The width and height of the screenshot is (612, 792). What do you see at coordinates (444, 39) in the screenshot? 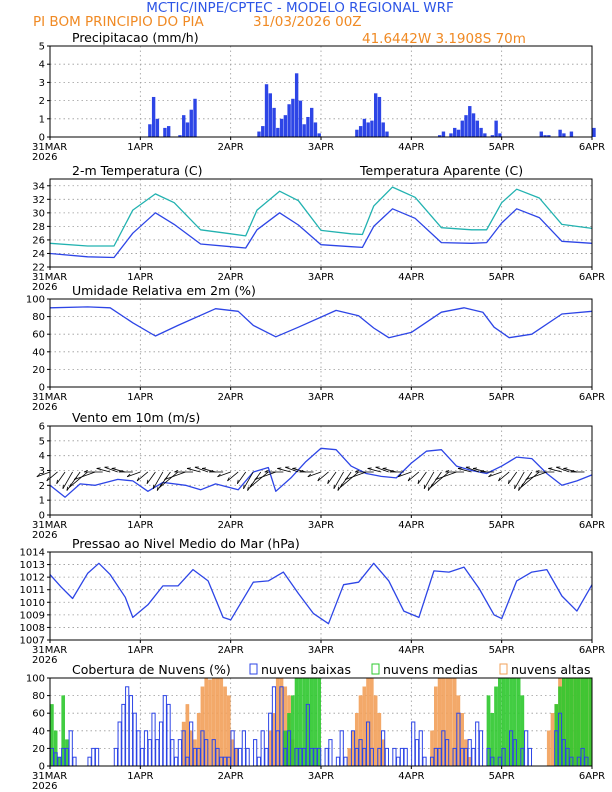
I see `header-coords: 41.6442W 3.1908S 70m` at bounding box center [444, 39].